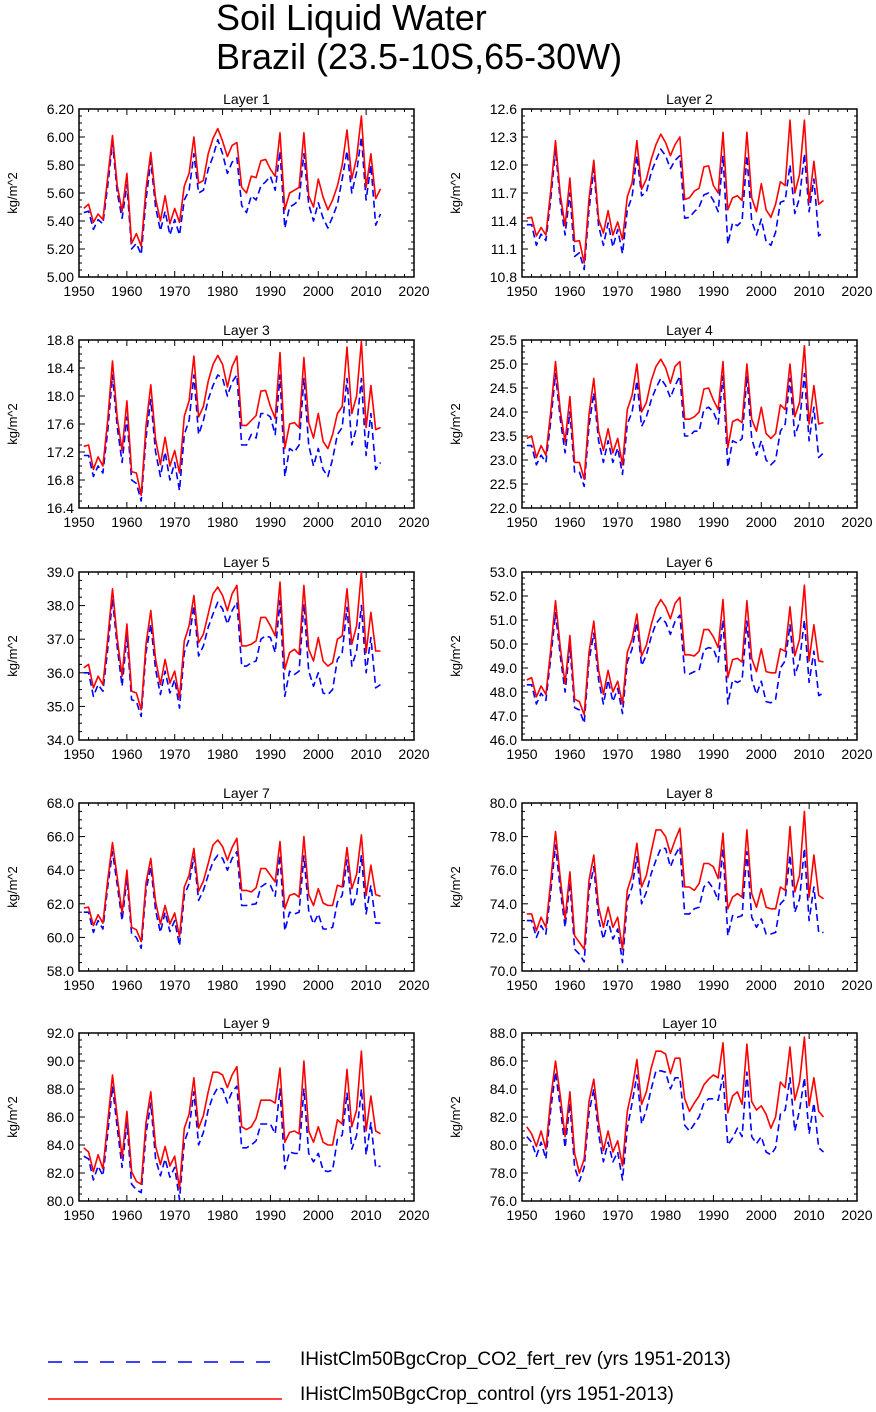 The image size is (876, 1412). I want to click on y-tick-label: 11.7, so click(504, 193).